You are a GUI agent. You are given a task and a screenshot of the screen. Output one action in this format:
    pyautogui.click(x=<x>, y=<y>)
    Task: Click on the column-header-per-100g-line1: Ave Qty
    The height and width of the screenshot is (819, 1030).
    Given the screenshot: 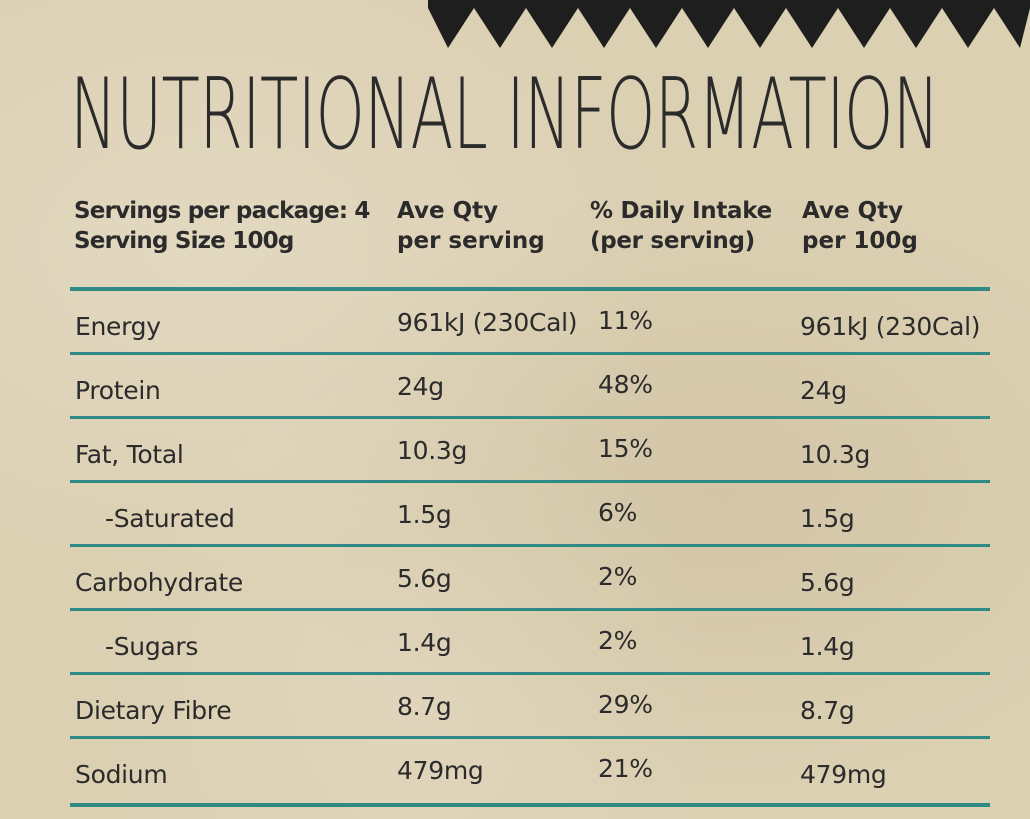 What is the action you would take?
    pyautogui.click(x=853, y=211)
    